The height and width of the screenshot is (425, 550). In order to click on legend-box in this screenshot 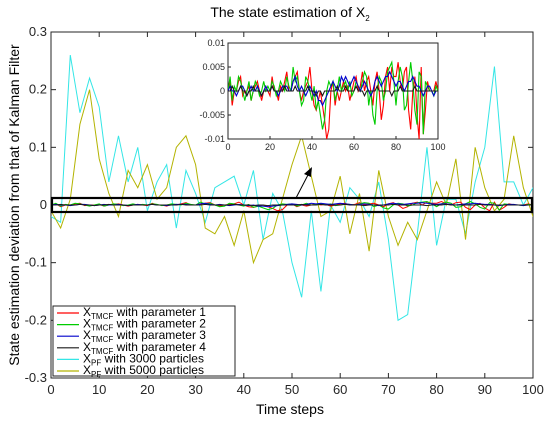, I will do `click(144, 341)`.